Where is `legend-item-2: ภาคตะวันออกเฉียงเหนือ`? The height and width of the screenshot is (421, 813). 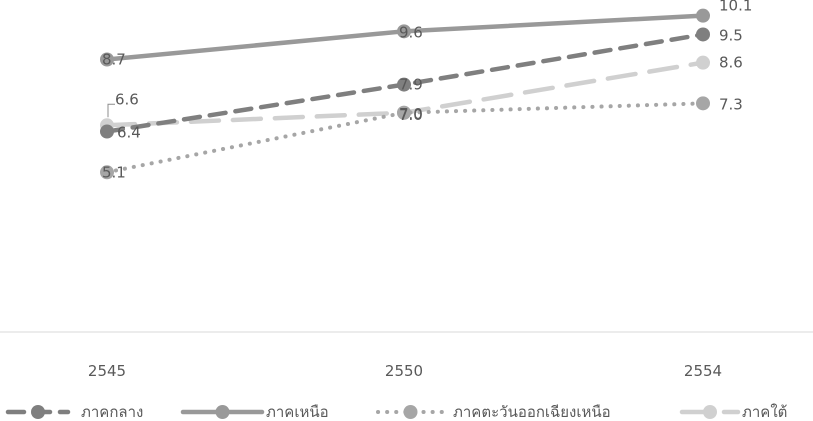 legend-item-2: ภาคตะวันออกเฉียงเหนือ is located at coordinates (493, 412).